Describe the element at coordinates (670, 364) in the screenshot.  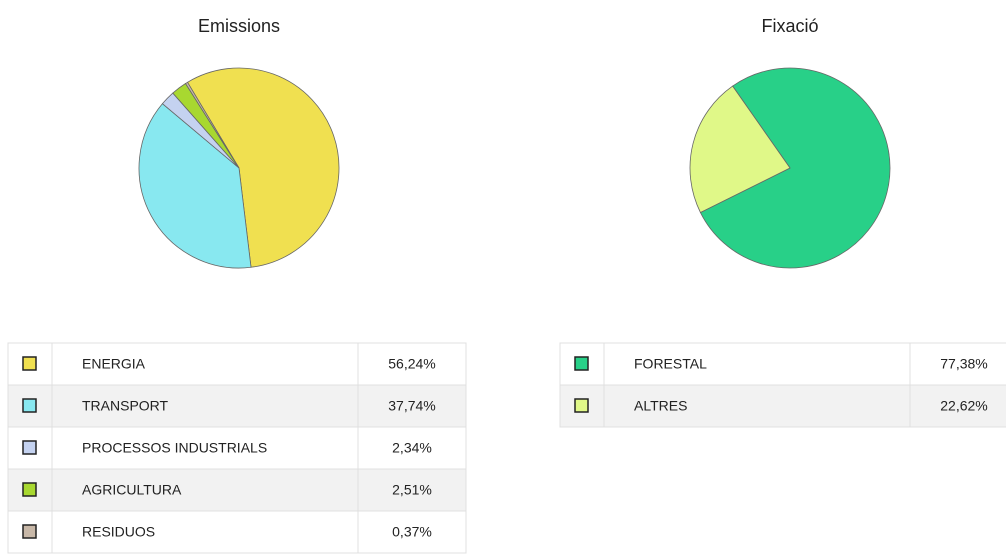
I see `legend-label: FORESTAL` at that location.